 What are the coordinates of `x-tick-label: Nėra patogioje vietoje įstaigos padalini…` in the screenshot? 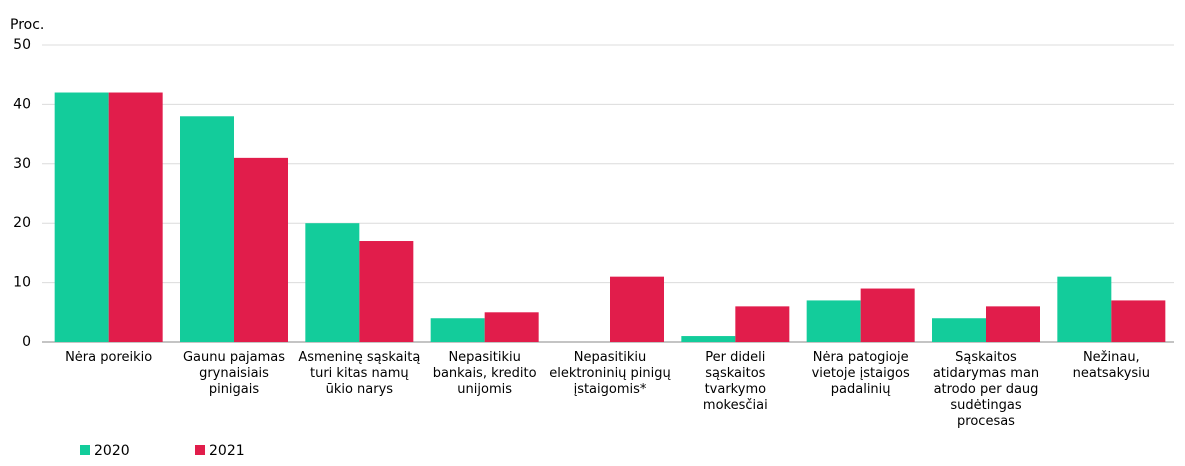 It's located at (860, 373).